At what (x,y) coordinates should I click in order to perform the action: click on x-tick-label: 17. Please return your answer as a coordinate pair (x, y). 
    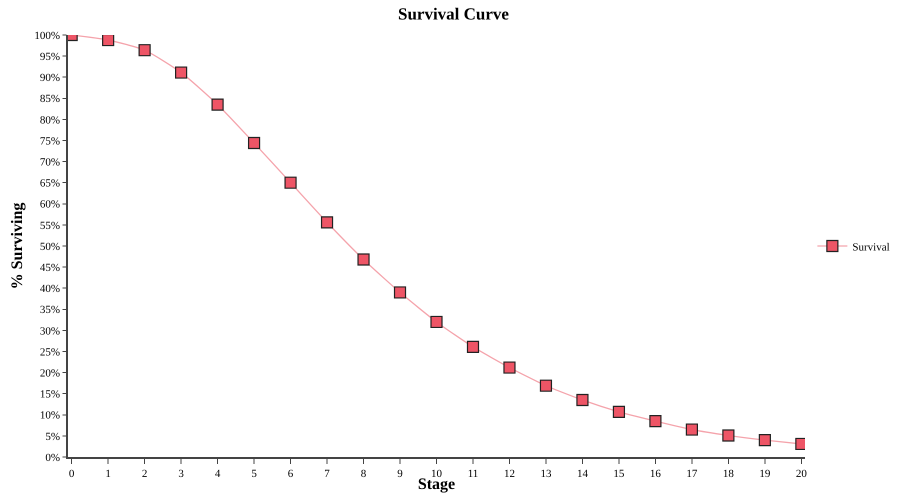
    Looking at the image, I should click on (692, 474).